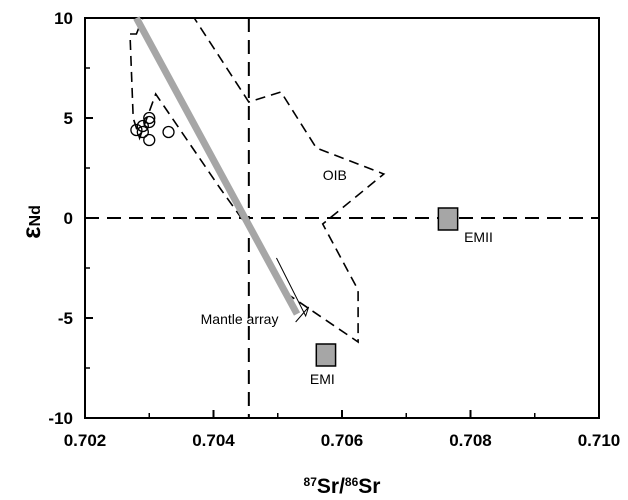  Describe the element at coordinates (448, 219) in the screenshot. I see `emii-box` at that location.